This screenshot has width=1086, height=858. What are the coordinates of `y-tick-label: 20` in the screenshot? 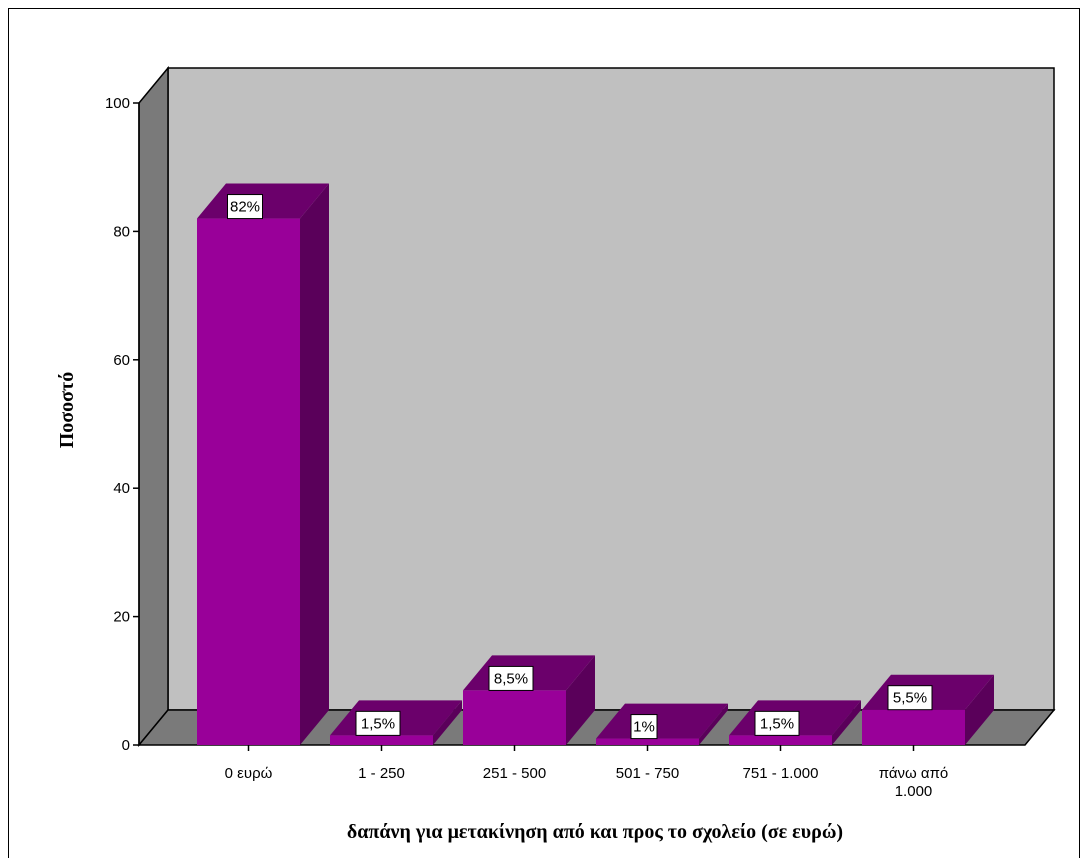 It's located at (121, 617).